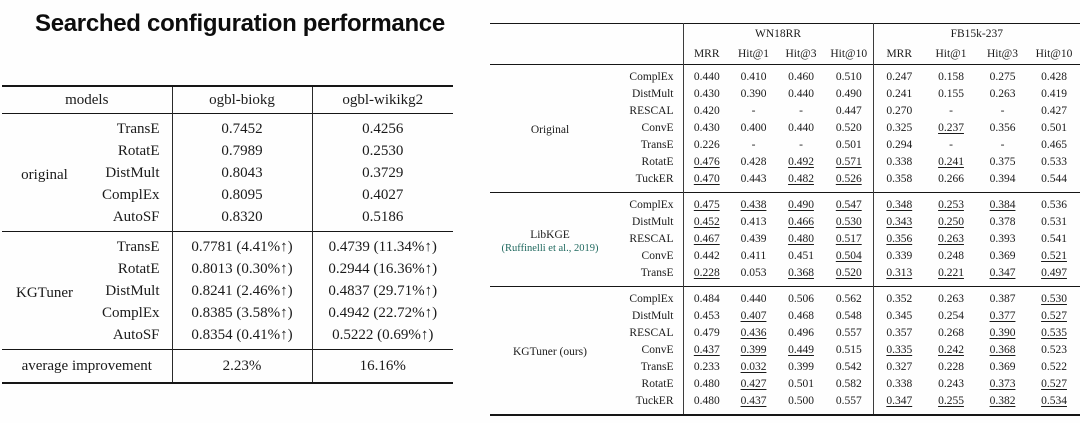 Image resolution: width=1080 pixels, height=423 pixels. I want to click on value-cell: 0.237, so click(951, 128).